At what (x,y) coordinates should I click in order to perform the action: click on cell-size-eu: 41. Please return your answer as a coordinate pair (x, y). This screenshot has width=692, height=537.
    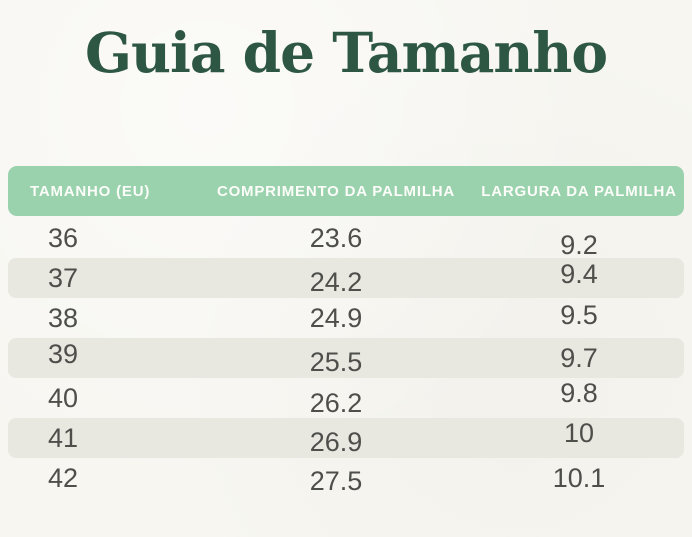
    Looking at the image, I should click on (63, 437).